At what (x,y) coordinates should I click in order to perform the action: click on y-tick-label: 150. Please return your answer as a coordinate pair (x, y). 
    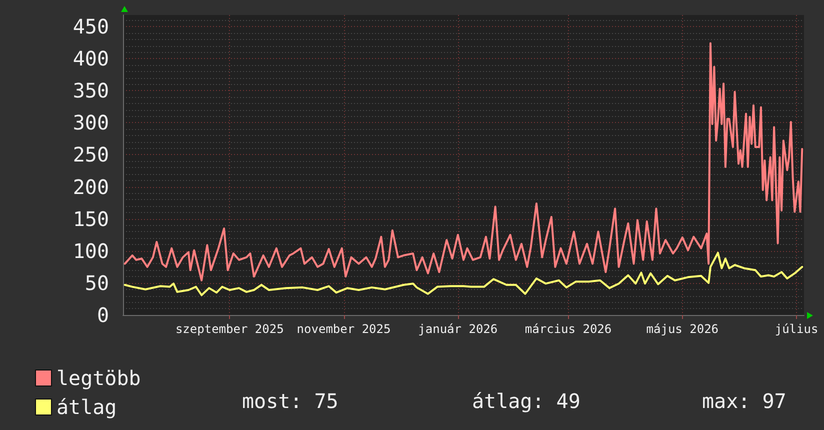
    Looking at the image, I should click on (90, 218).